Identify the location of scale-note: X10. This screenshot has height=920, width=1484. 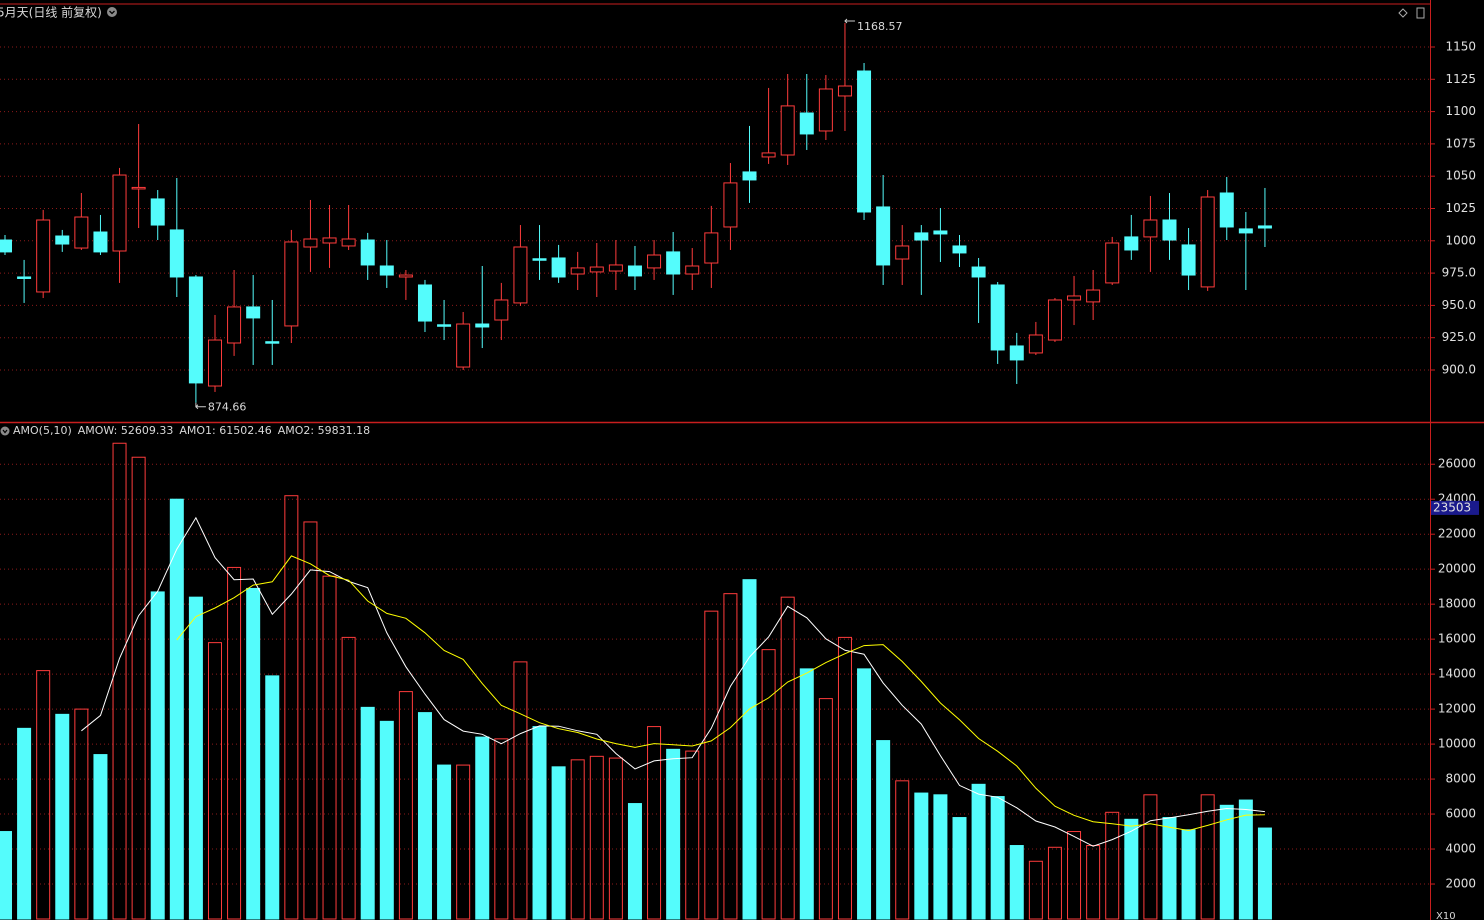
(1446, 915).